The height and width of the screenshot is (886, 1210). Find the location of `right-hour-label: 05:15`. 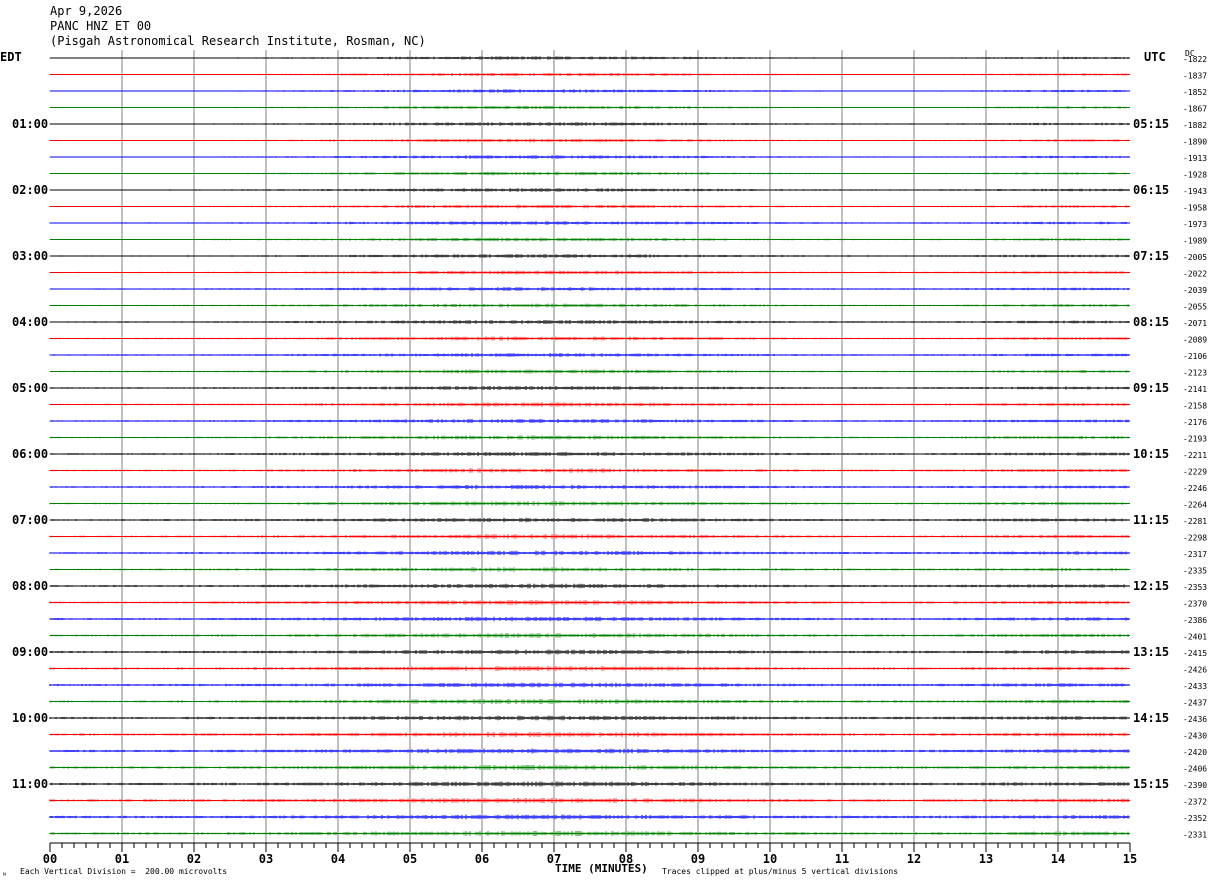

right-hour-label: 05:15 is located at coordinates (1151, 124).